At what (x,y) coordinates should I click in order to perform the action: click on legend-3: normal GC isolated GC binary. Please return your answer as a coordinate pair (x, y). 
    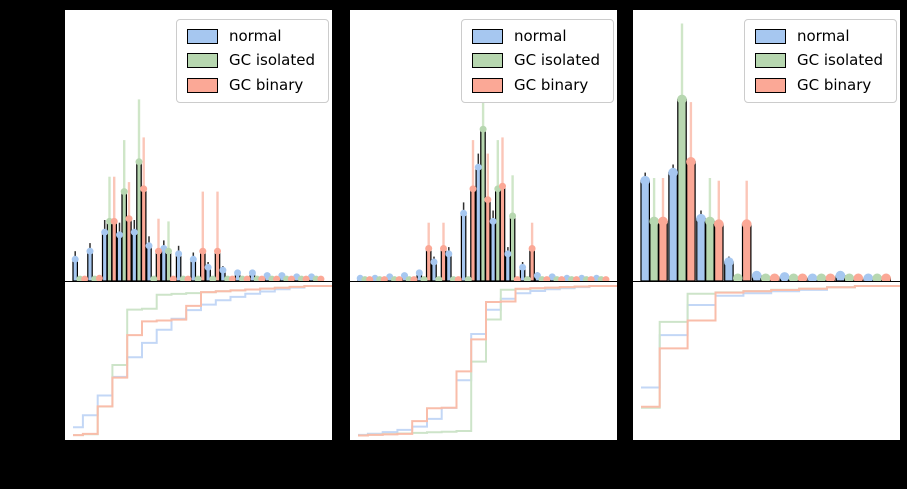
    Looking at the image, I should click on (820, 61).